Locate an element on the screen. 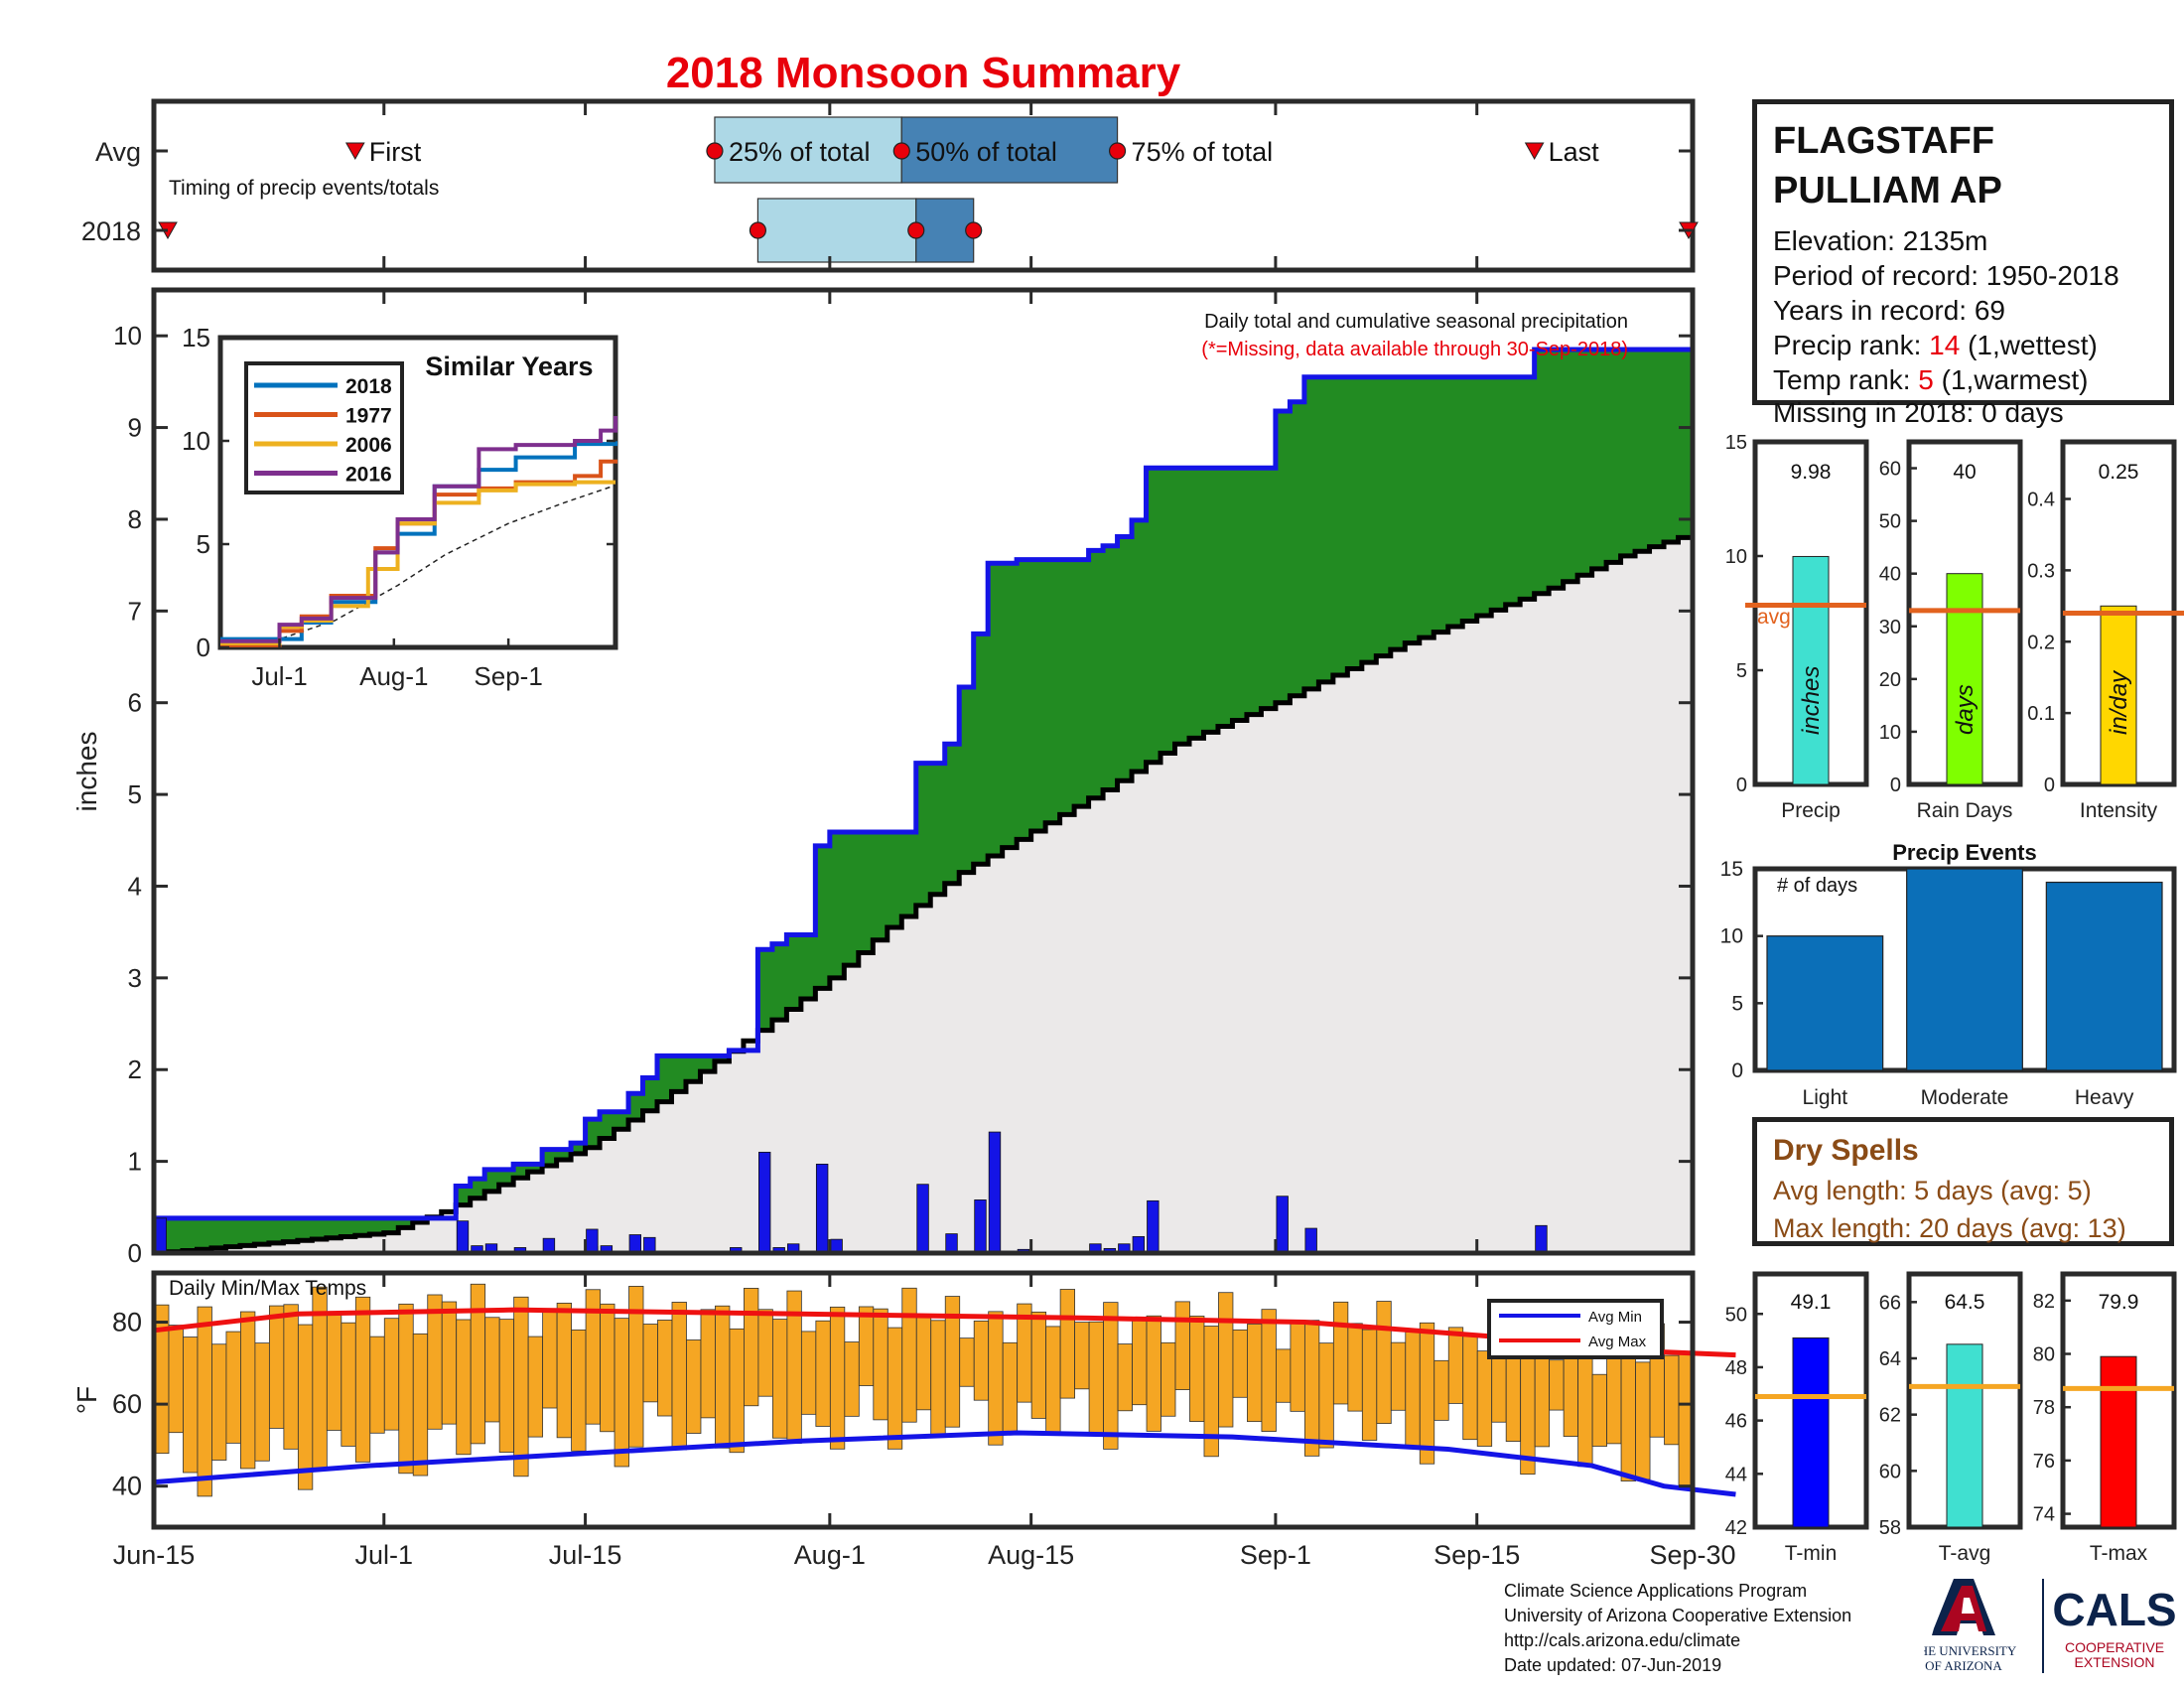 The width and height of the screenshot is (2184, 1688). legend-label-avg-max: Avg Max is located at coordinates (1617, 1342).